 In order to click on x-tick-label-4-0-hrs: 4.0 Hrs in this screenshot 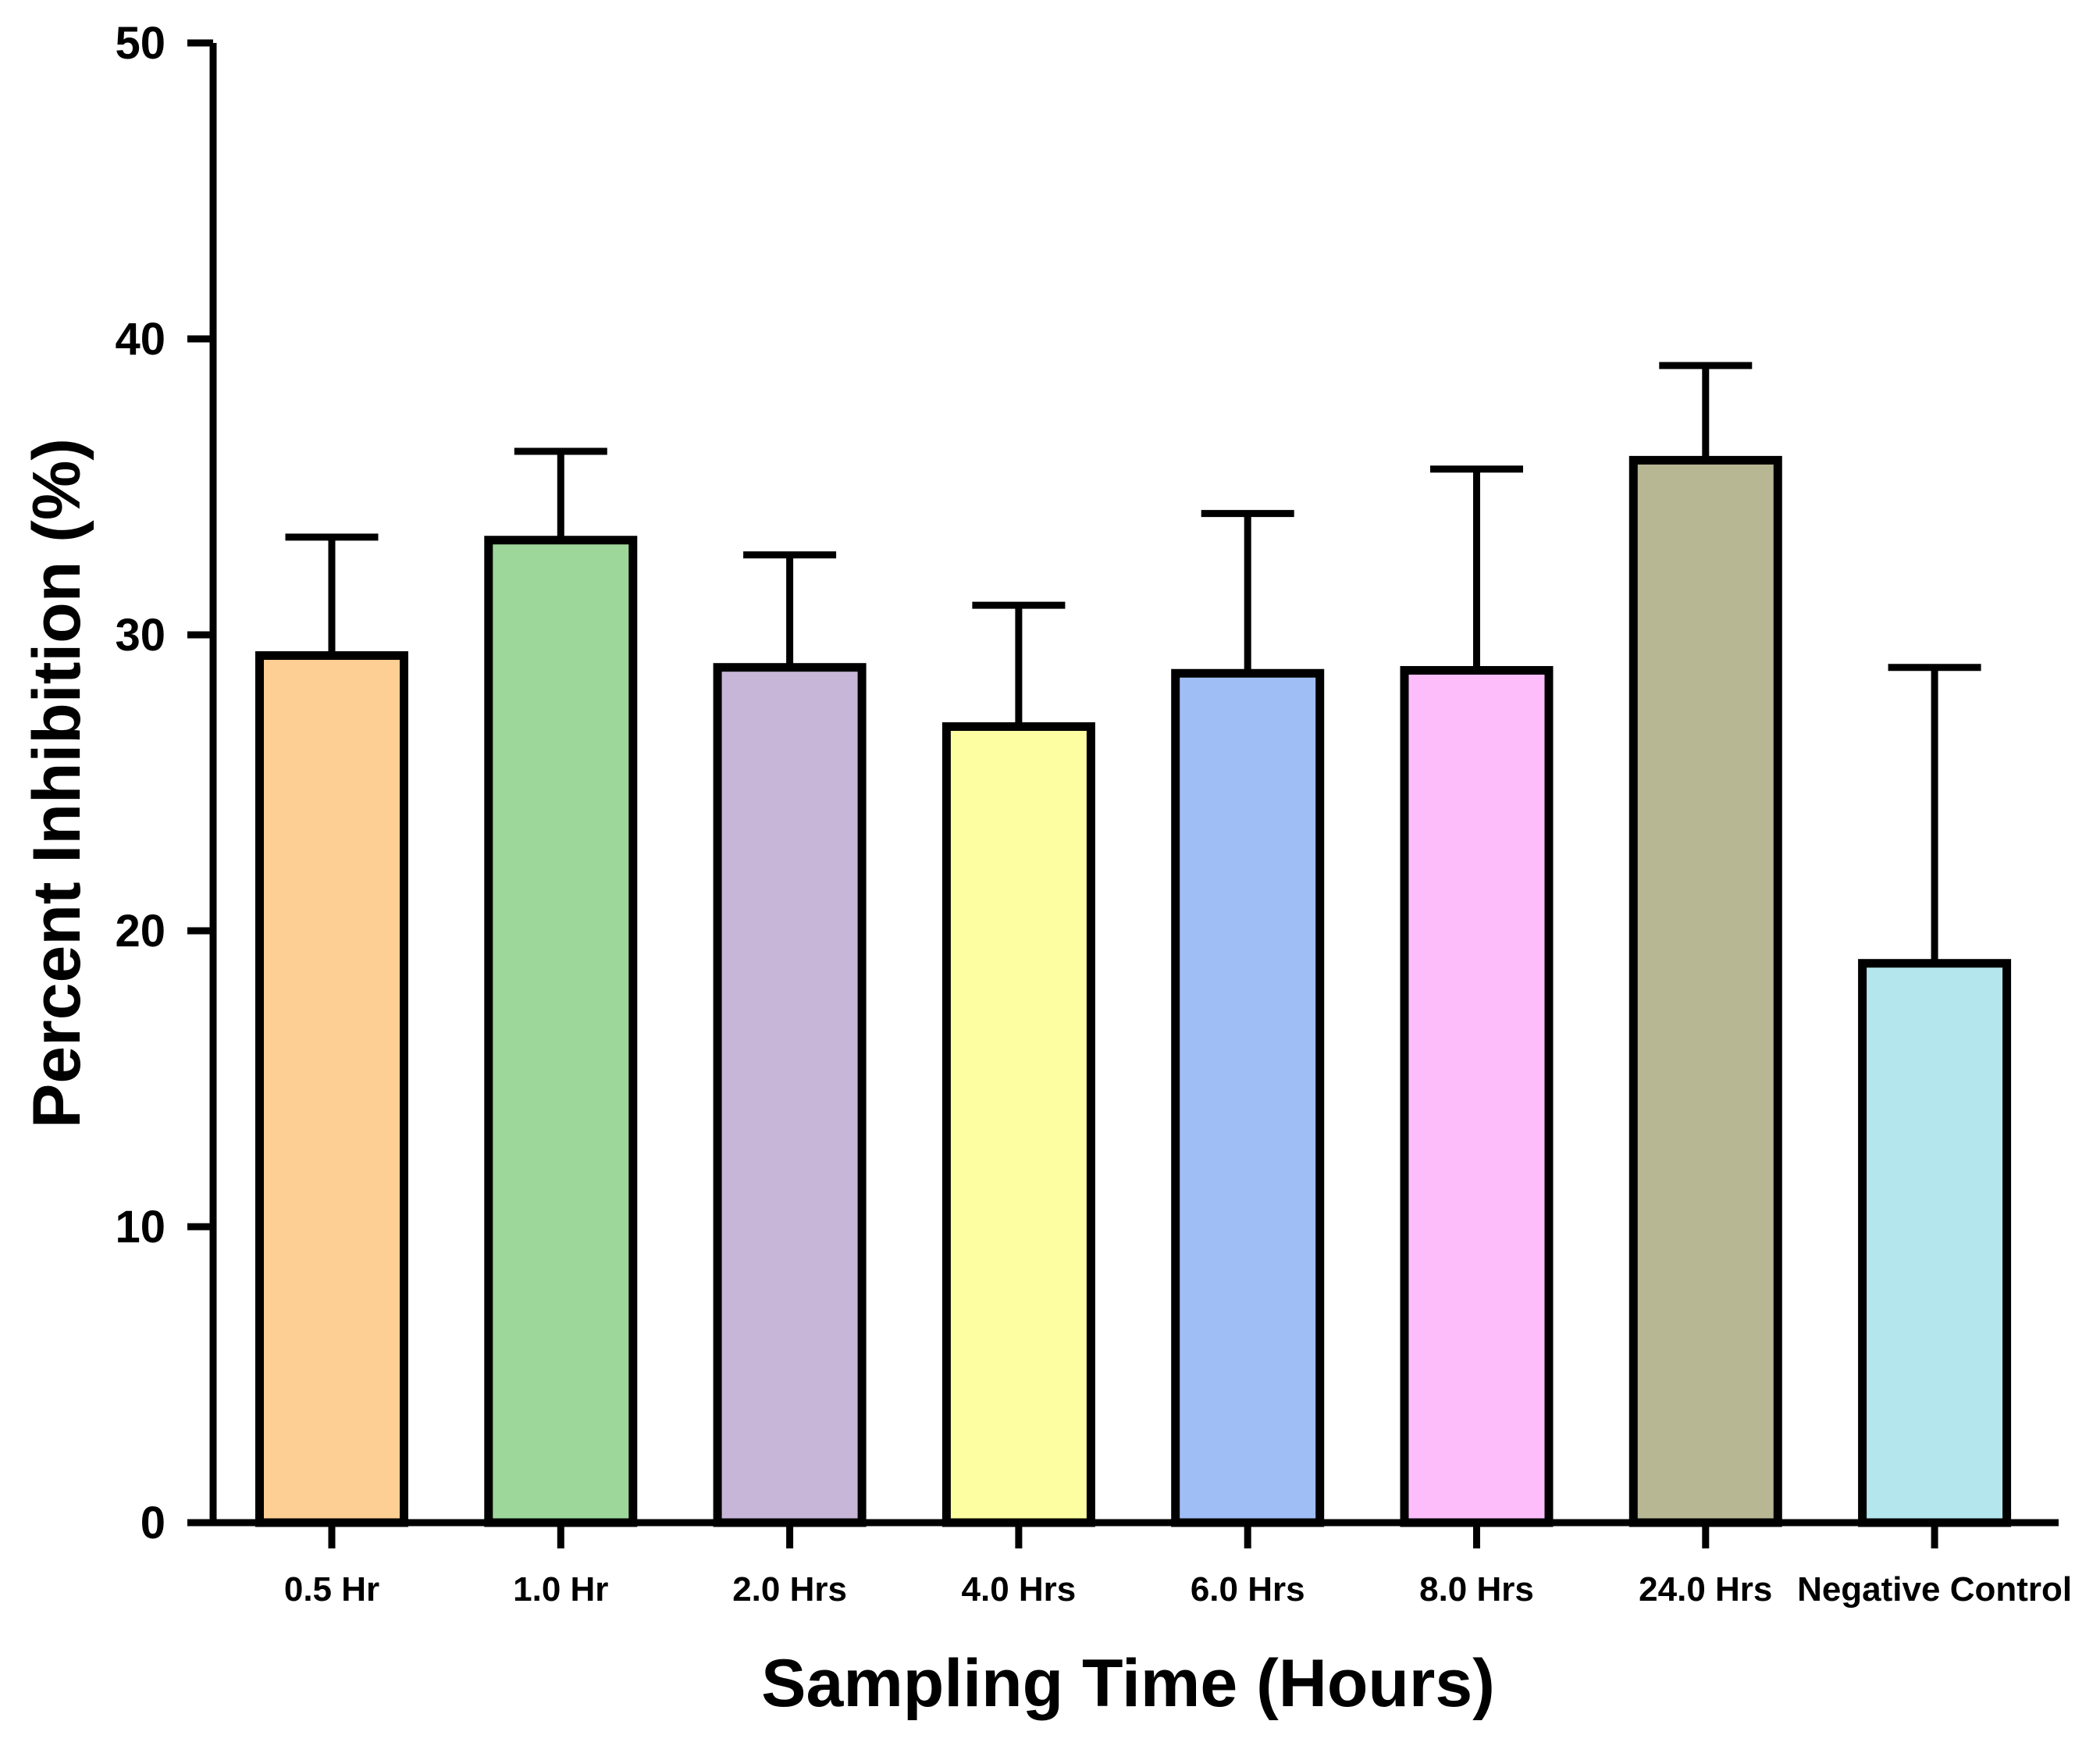, I will do `click(1019, 1589)`.